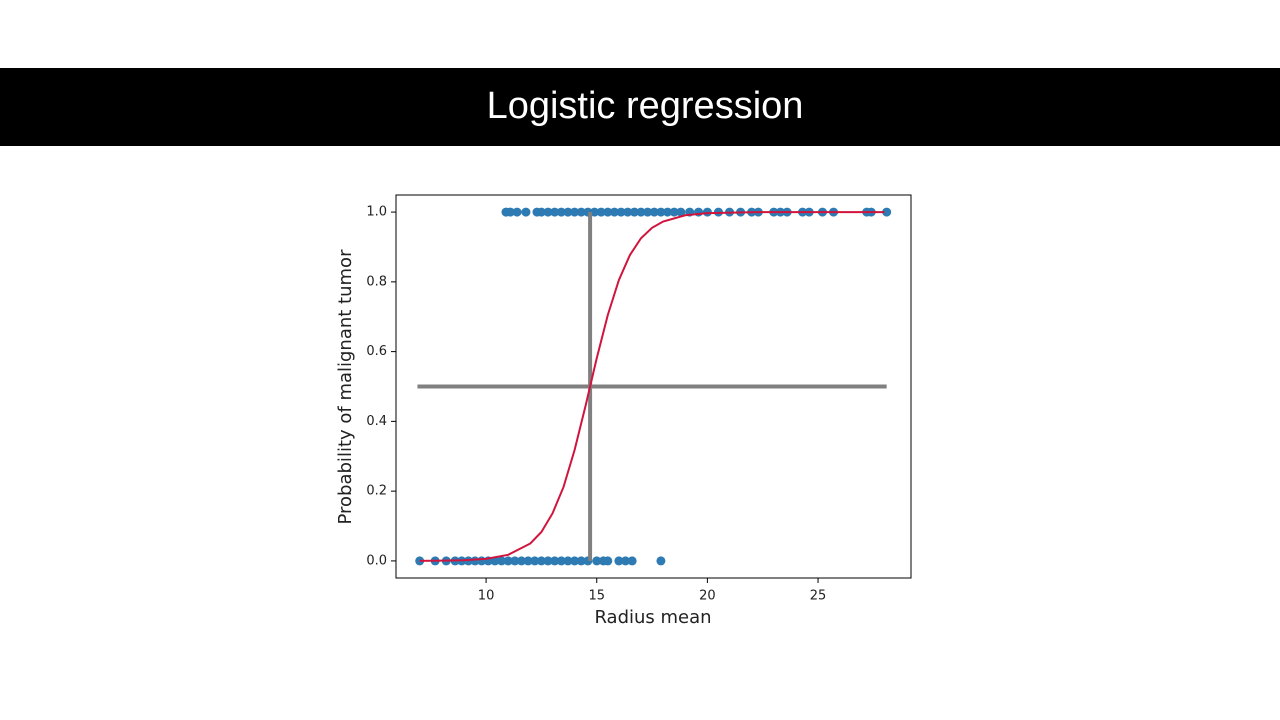 The width and height of the screenshot is (1280, 720). I want to click on x-tick-label: 15, so click(596, 596).